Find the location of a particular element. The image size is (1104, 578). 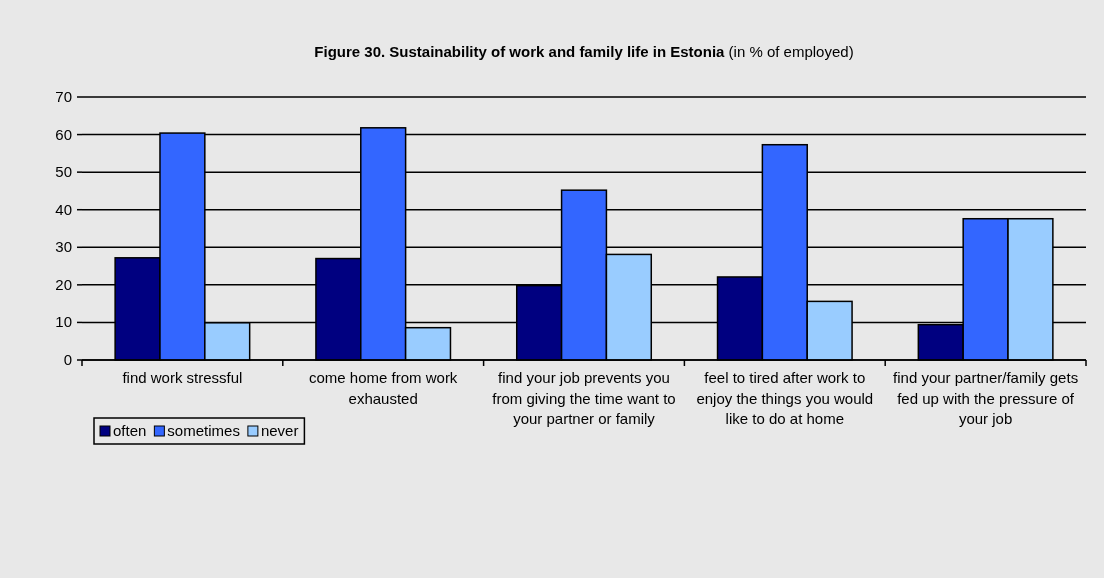

y-tick-label: 40 is located at coordinates (63, 209).